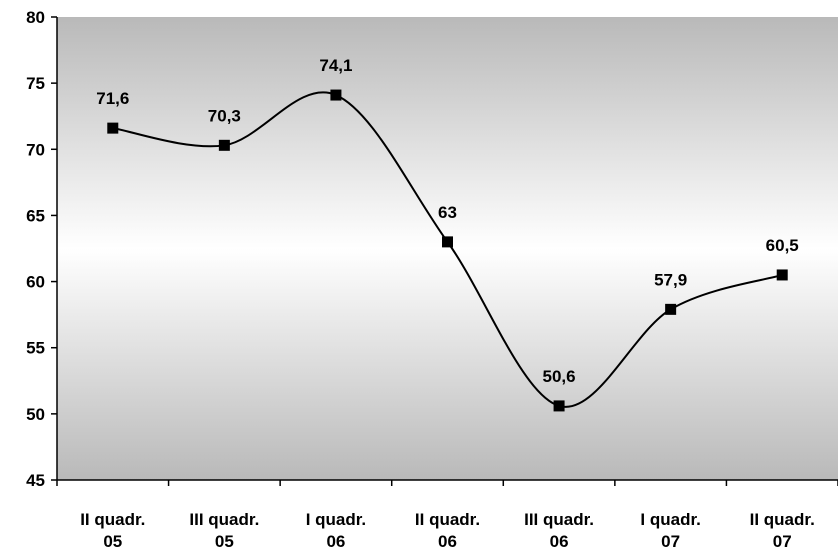 The width and height of the screenshot is (838, 551). What do you see at coordinates (559, 376) in the screenshot?
I see `data-label: 50,6` at bounding box center [559, 376].